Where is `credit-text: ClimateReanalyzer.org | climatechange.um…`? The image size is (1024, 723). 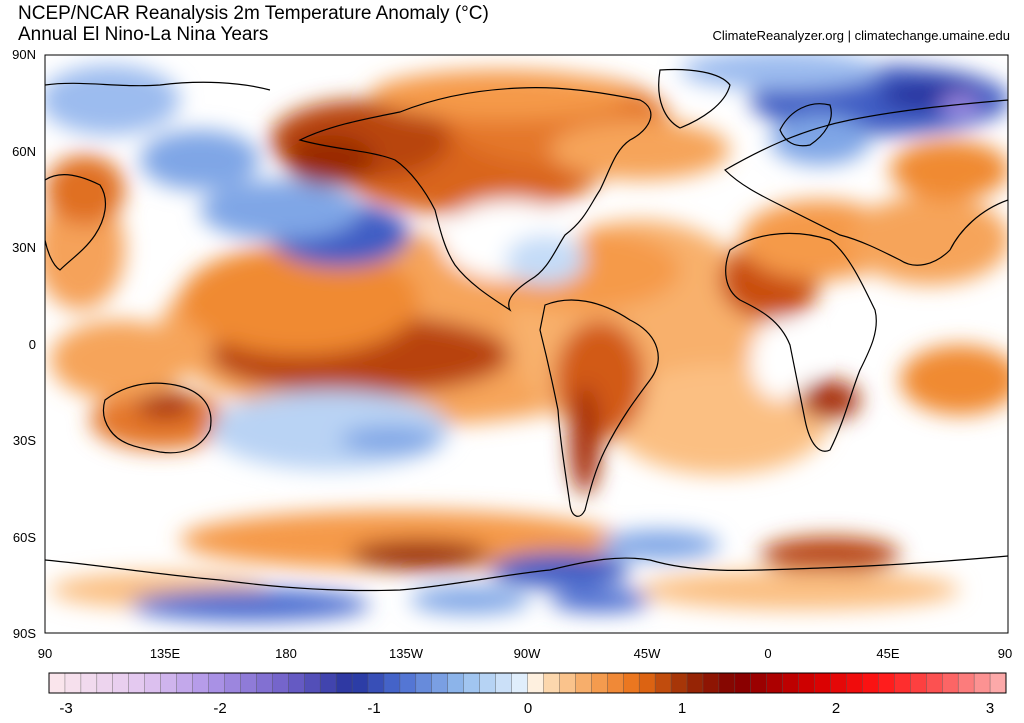
credit-text: ClimateReanalyzer.org | climatechange.um… is located at coordinates (861, 35).